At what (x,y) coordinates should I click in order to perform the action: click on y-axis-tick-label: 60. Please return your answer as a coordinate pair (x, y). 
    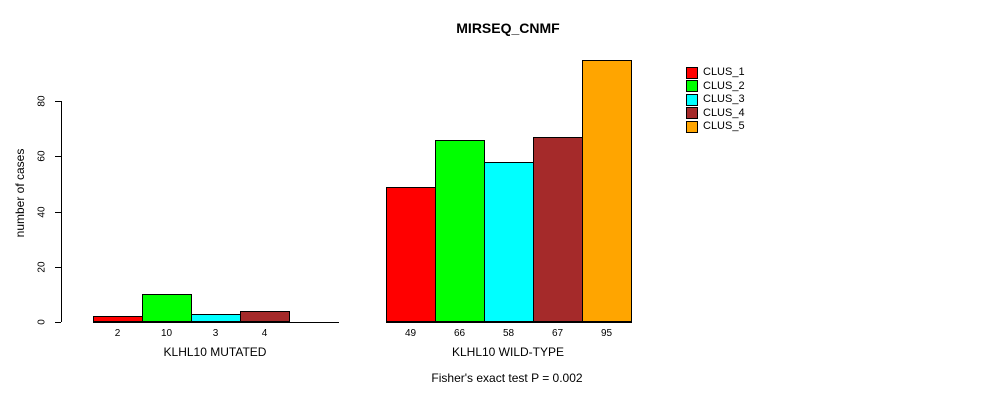
    Looking at the image, I should click on (42, 156).